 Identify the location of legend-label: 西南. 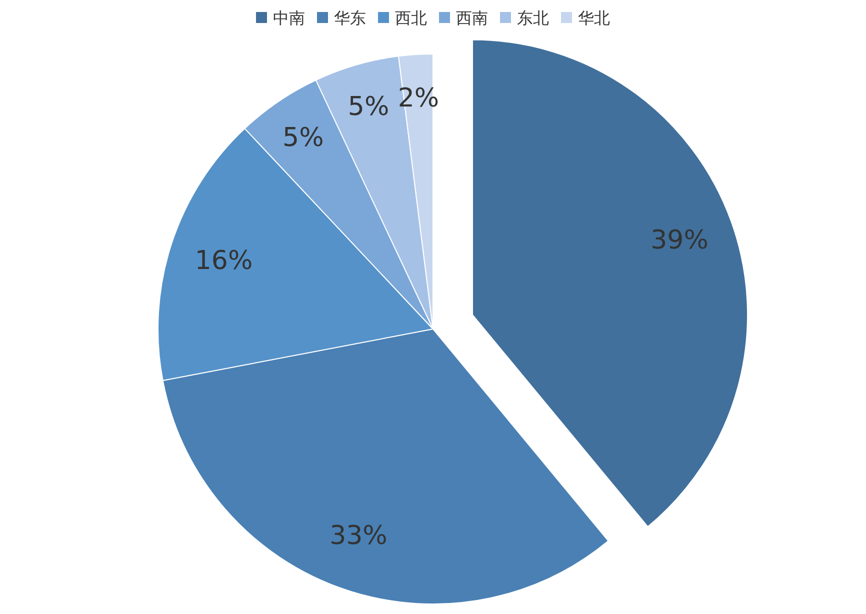
(472, 18).